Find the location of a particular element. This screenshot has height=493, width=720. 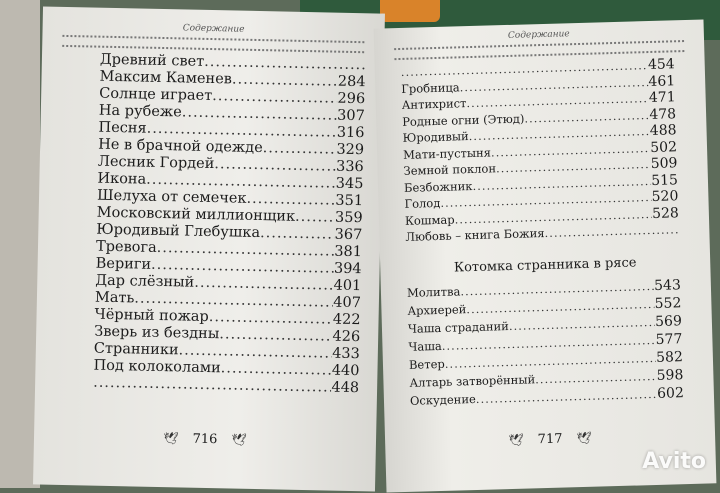

page-number: 🕊 716 🕊 is located at coordinates (205, 439).